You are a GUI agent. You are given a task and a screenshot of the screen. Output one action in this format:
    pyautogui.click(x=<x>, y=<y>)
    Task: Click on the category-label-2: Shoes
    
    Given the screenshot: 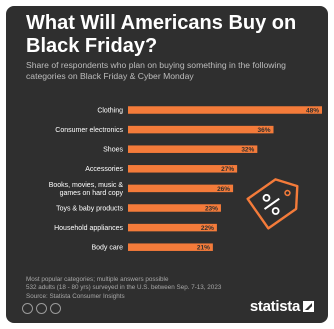 What is the action you would take?
    pyautogui.click(x=113, y=150)
    